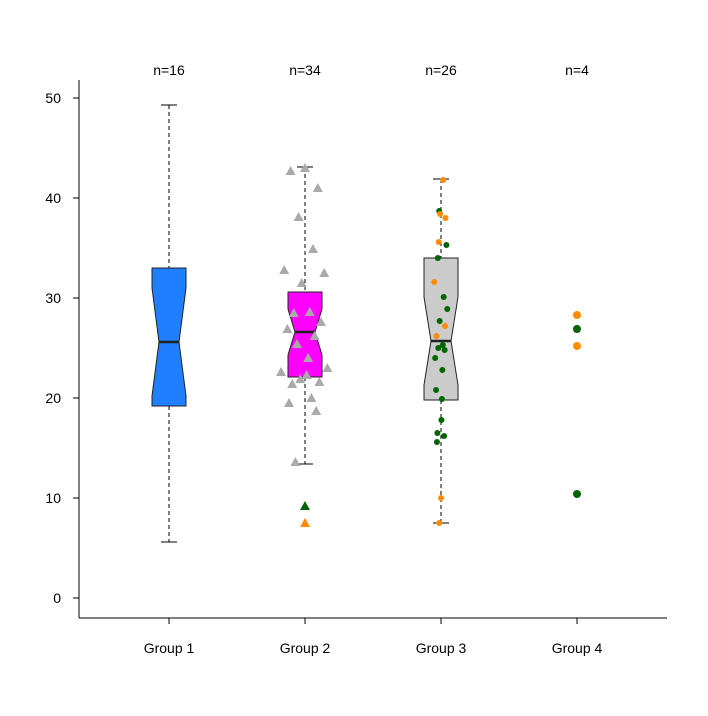 Image resolution: width=708 pixels, height=716 pixels. Describe the element at coordinates (305, 648) in the screenshot. I see `x-tick-label: Group 2` at that location.